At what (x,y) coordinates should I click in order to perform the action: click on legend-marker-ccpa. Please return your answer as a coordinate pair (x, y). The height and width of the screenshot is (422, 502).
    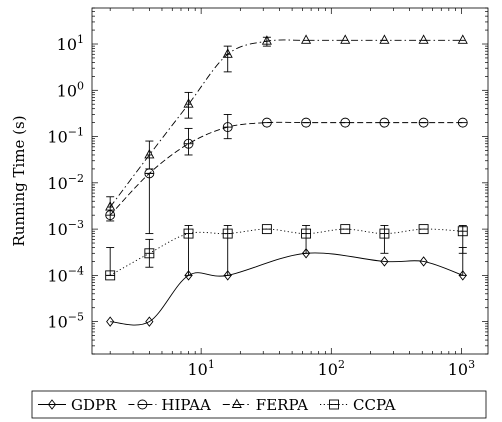
    Looking at the image, I should click on (334, 404).